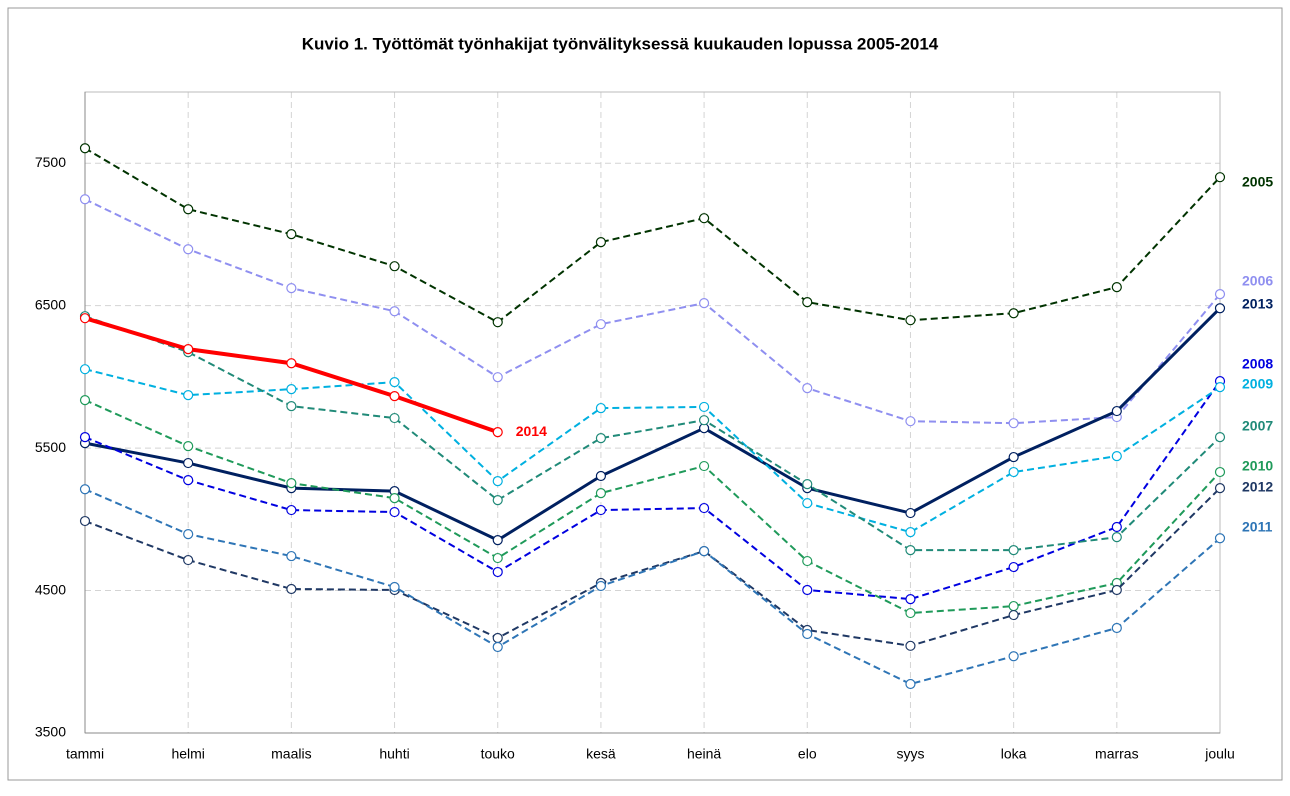 The image size is (1290, 796). Describe the element at coordinates (1219, 754) in the screenshot. I see `x-tick-label: joulu` at that location.